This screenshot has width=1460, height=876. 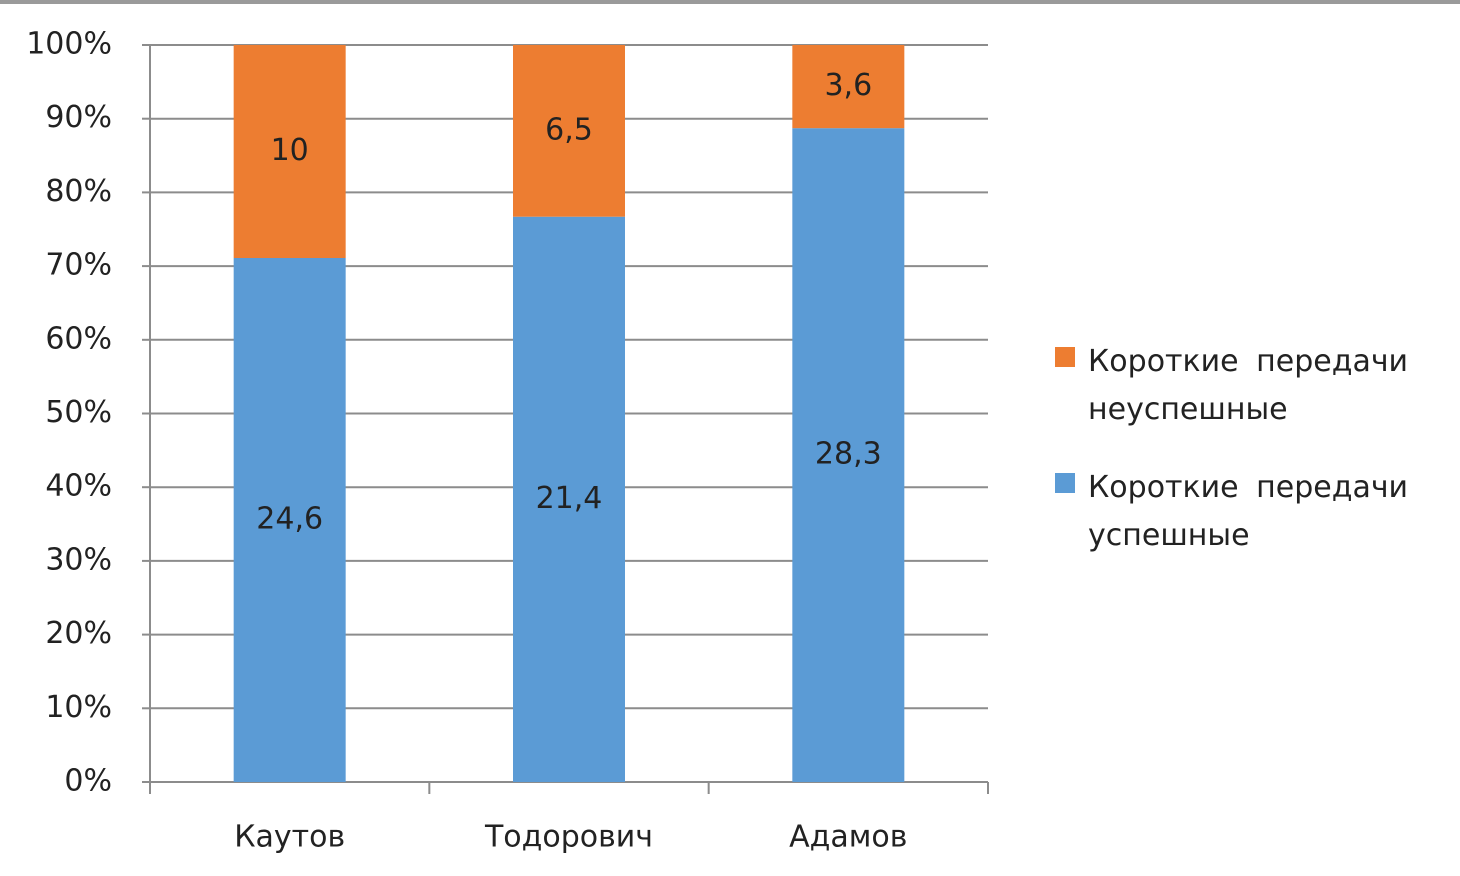 What do you see at coordinates (78, 412) in the screenshot?
I see `y-tick-label: 50%` at bounding box center [78, 412].